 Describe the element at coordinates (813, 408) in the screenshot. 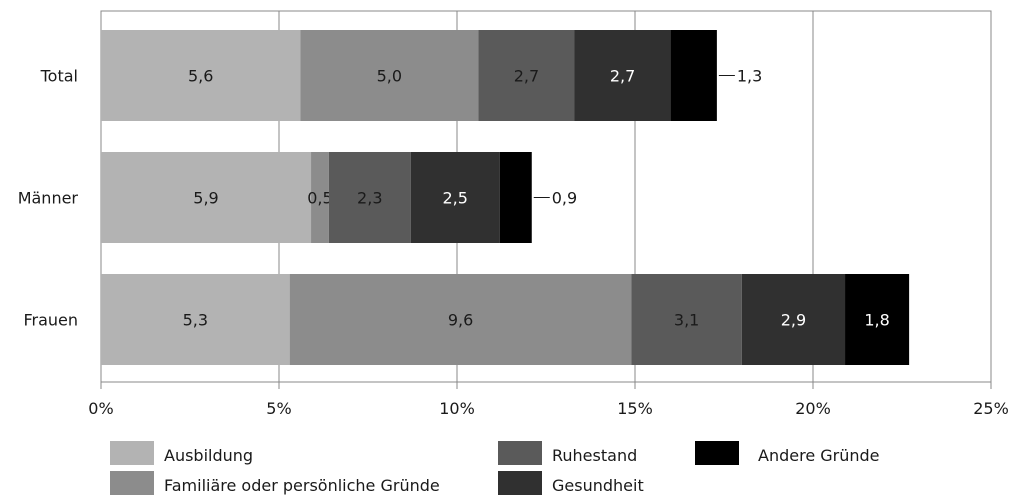

I see `tick-label-x-4: 20%` at that location.